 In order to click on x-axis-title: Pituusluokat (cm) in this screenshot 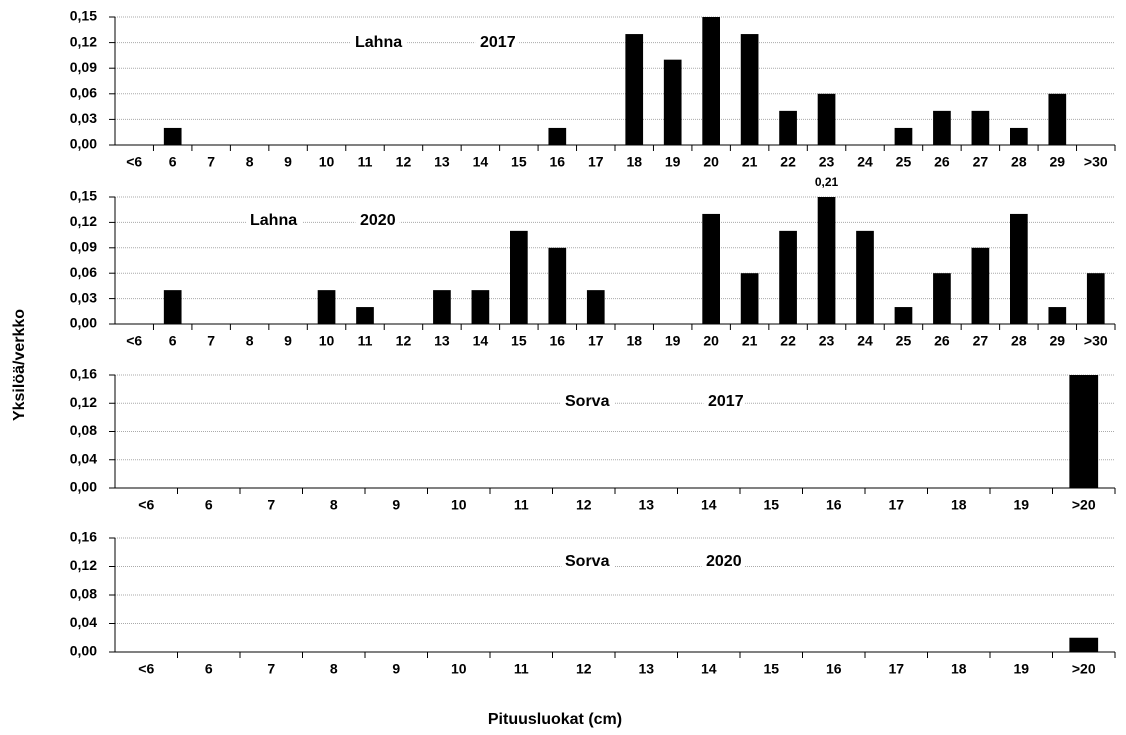, I will do `click(555, 719)`.